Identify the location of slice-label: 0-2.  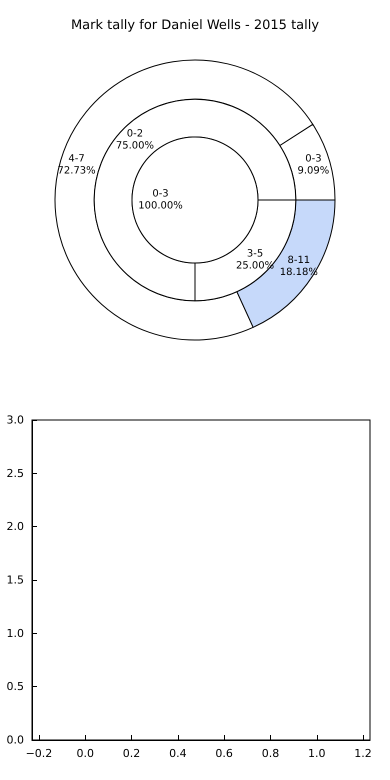
(135, 134).